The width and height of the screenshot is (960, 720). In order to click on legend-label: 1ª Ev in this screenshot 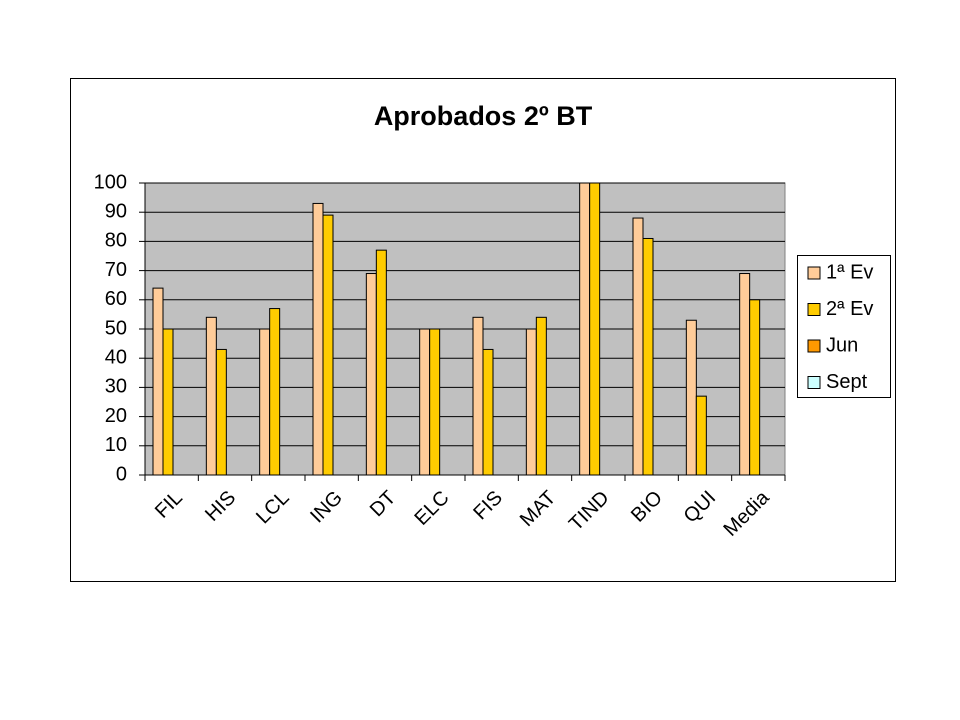, I will do `click(849, 272)`.